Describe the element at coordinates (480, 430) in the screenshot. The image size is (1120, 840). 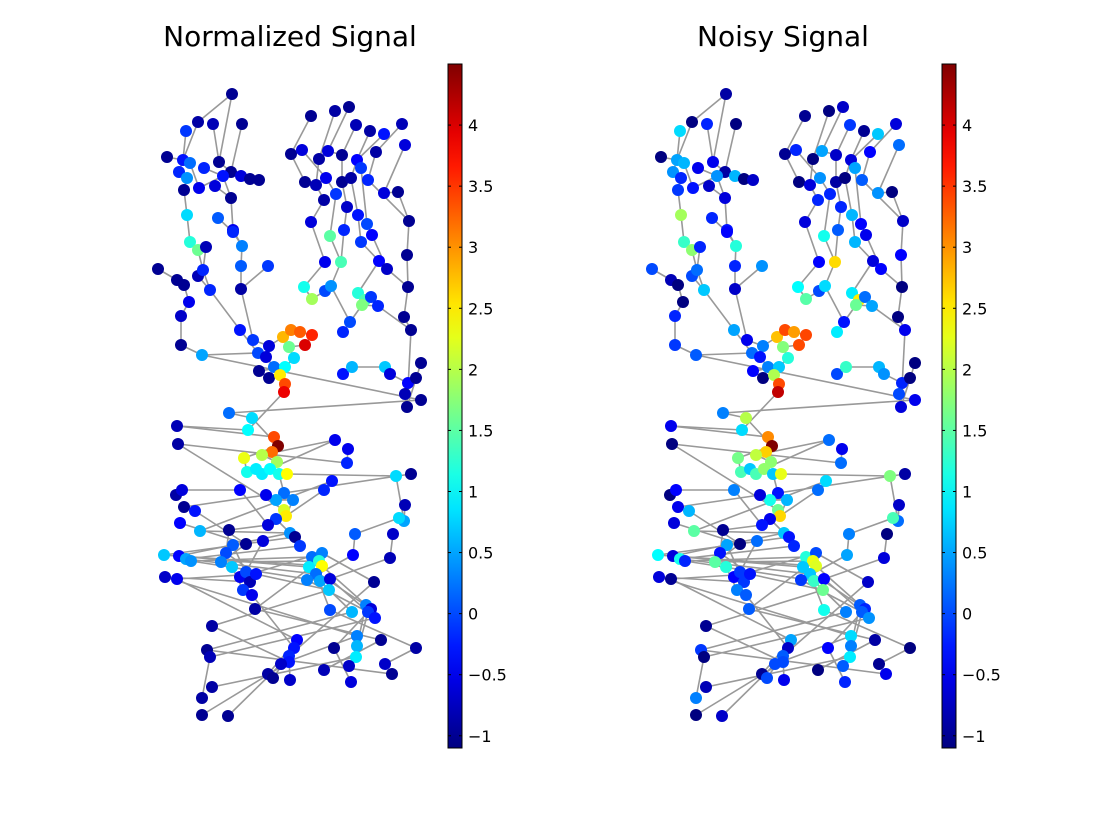
I see `colorbar-tick-label: 1.5` at that location.